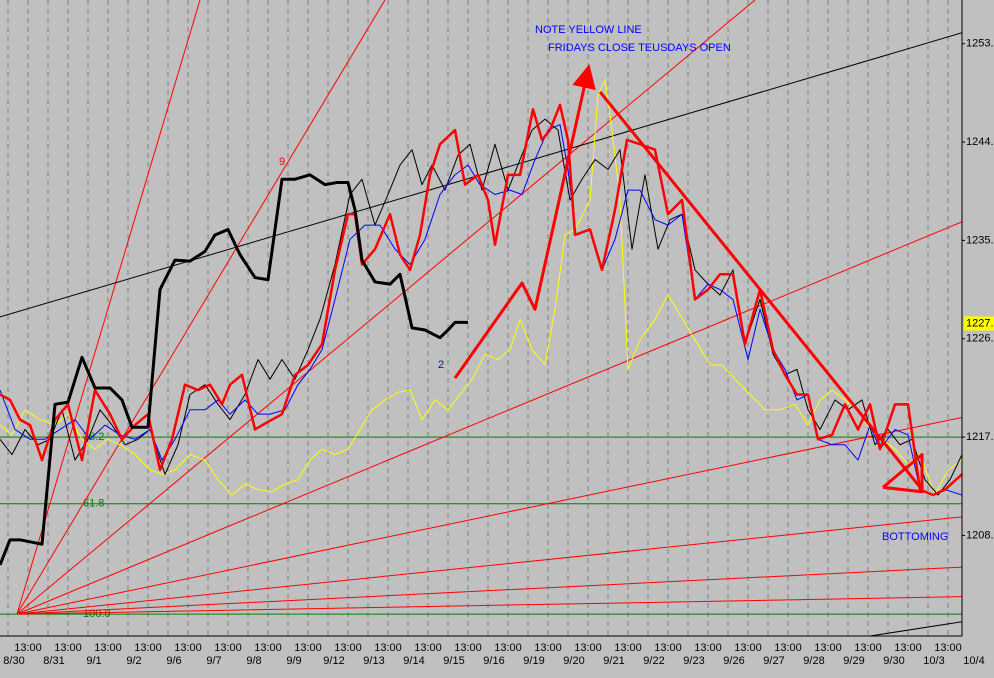 The image size is (994, 678). What do you see at coordinates (980, 437) in the screenshot?
I see `y-tick-label: 1217.` at bounding box center [980, 437].